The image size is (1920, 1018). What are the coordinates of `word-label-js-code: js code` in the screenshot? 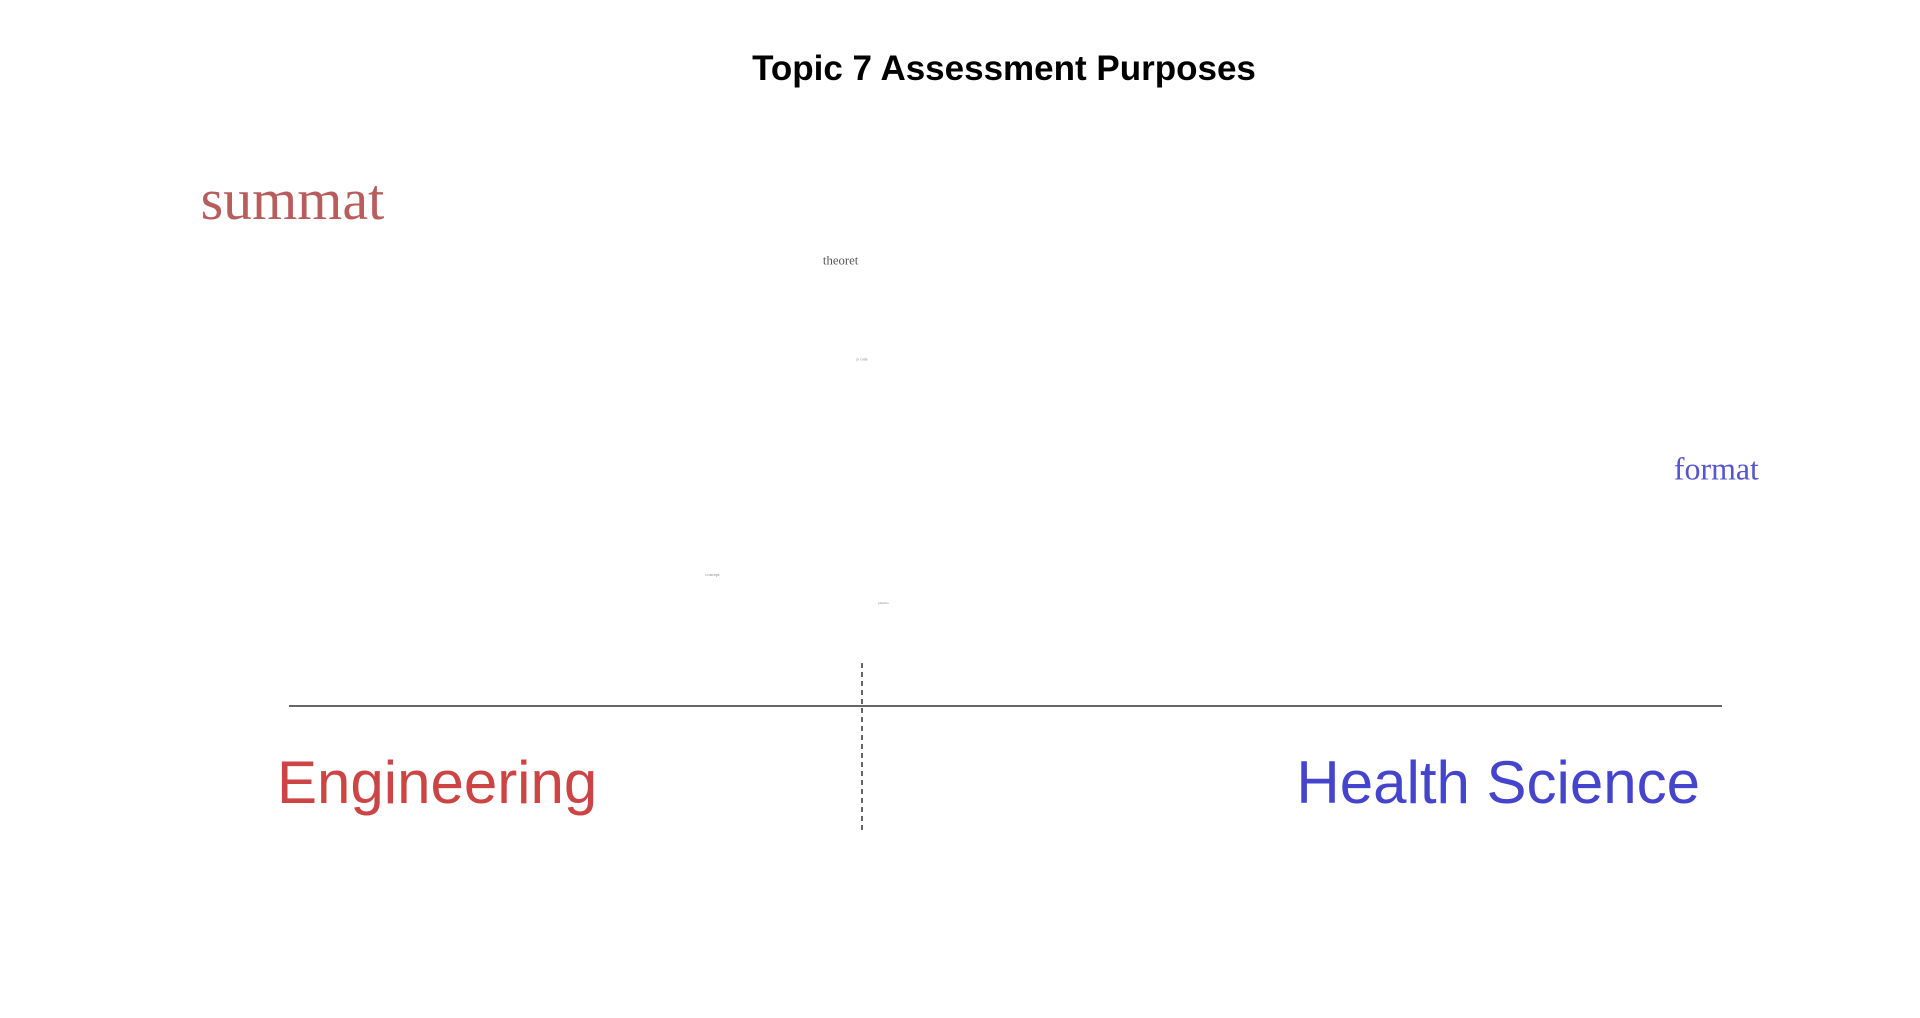 It's located at (861, 359).